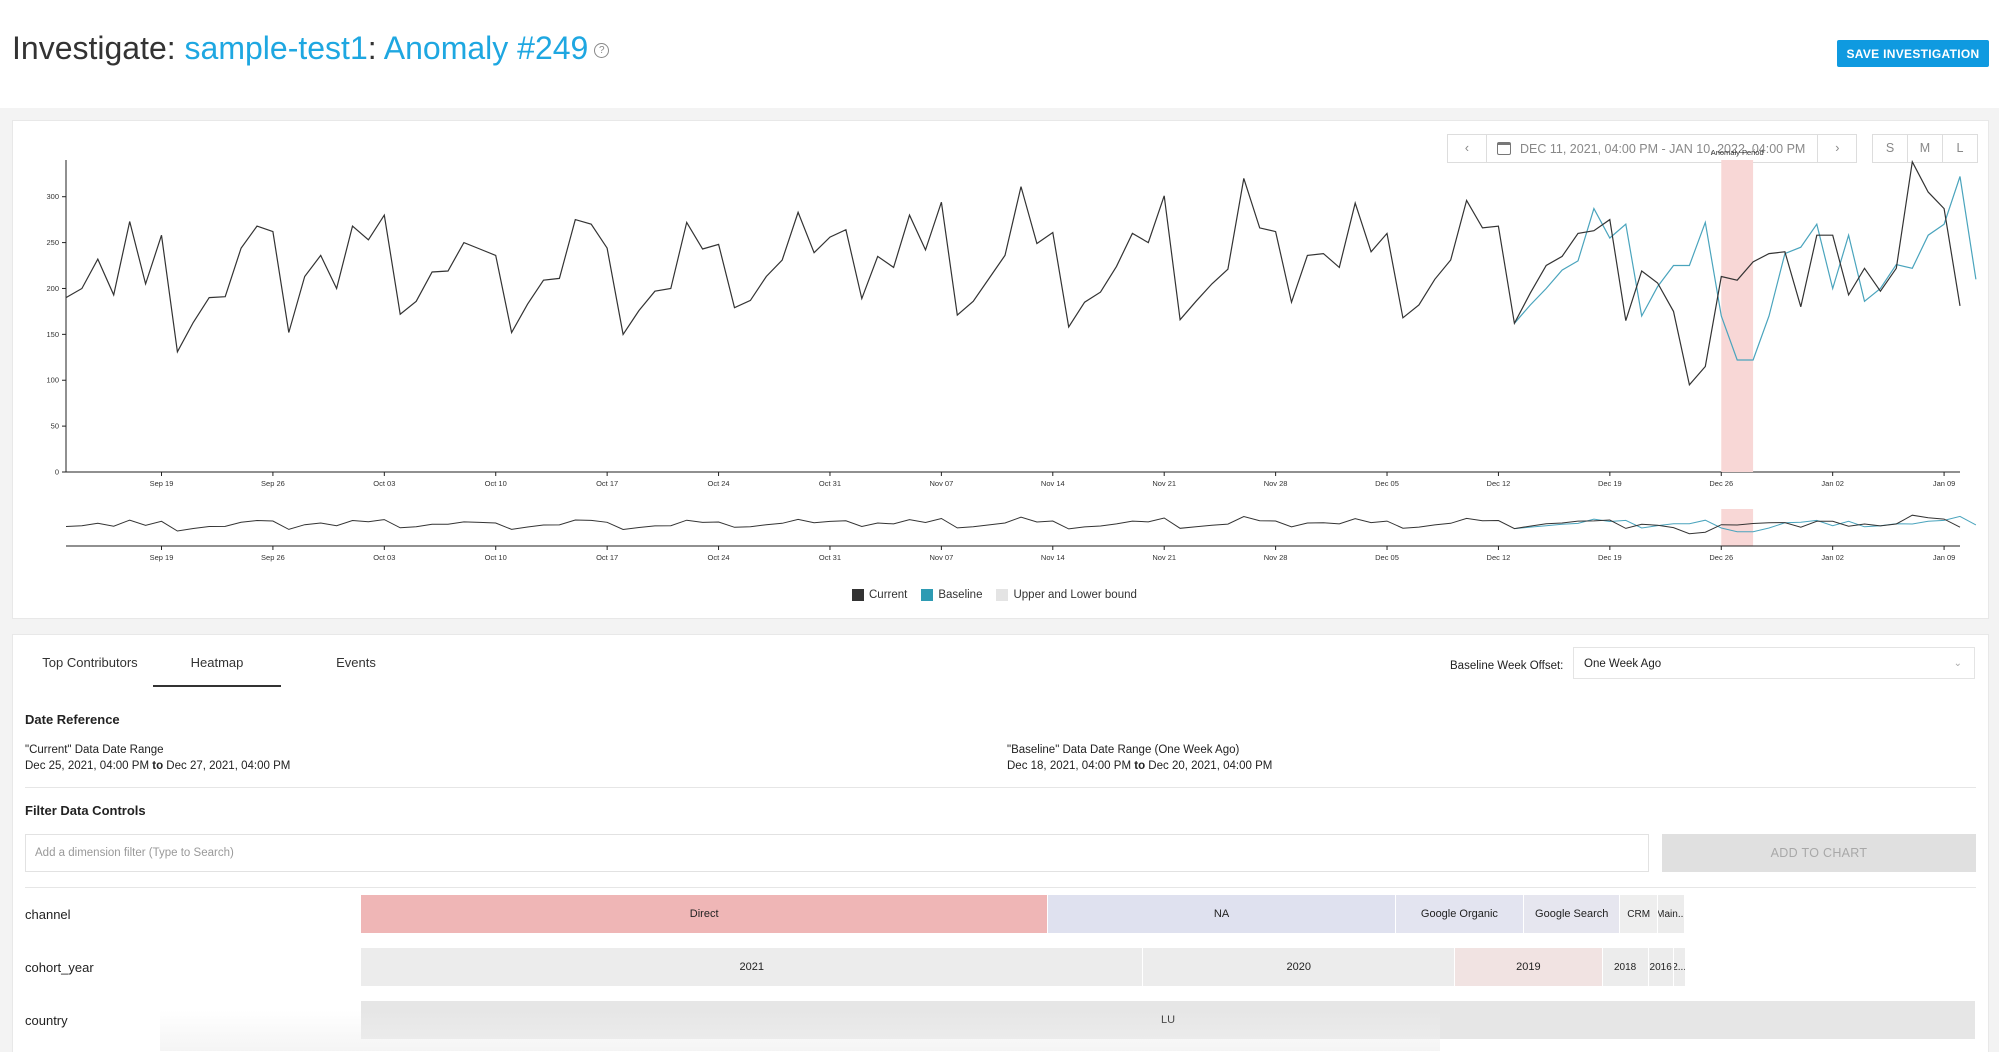 This screenshot has width=1999, height=1052. I want to click on legend-item-baseline: Baseline, so click(951, 595).